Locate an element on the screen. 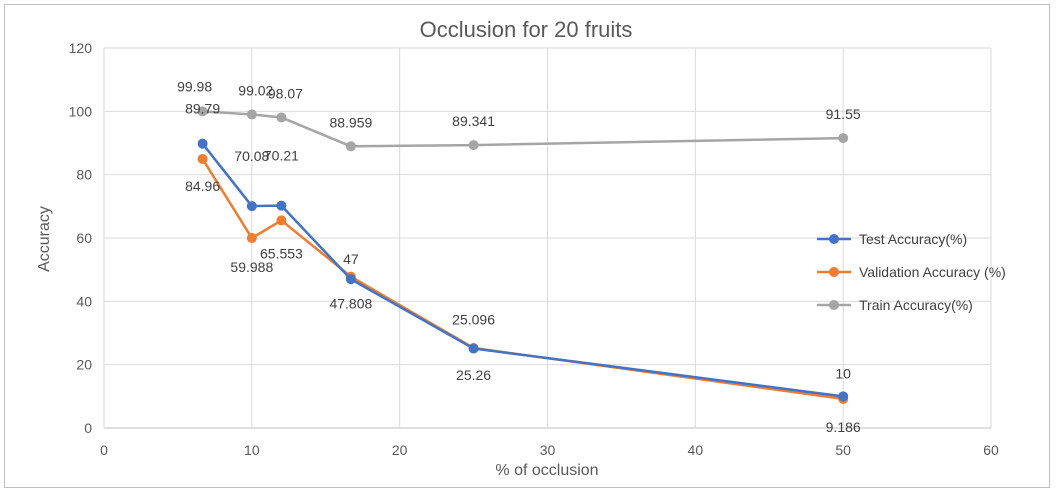 The height and width of the screenshot is (496, 1056). series-line is located at coordinates (523, 129).